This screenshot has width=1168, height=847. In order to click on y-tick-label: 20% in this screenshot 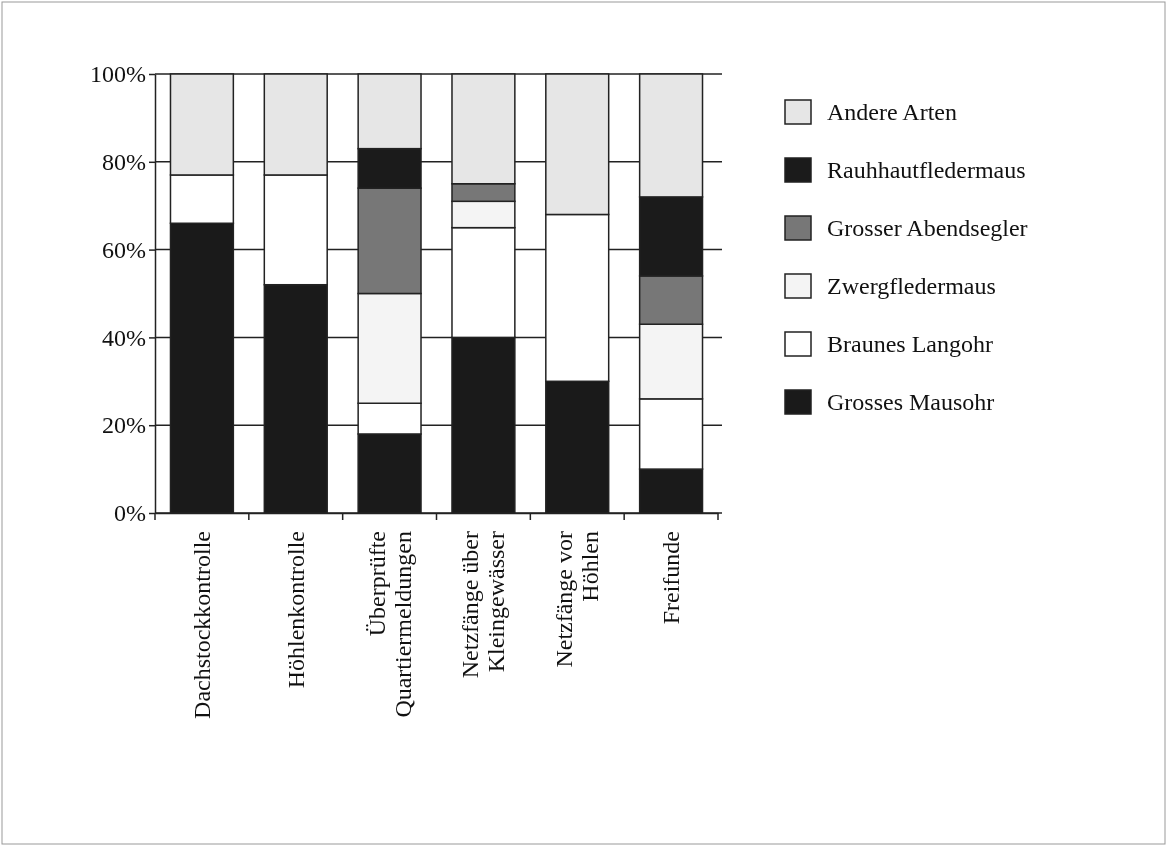, I will do `click(124, 425)`.